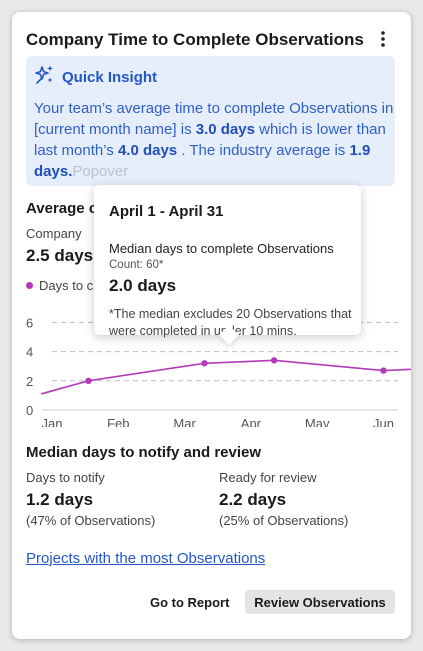 This screenshot has width=423, height=651. Describe the element at coordinates (66, 285) in the screenshot. I see `legend-label: Days to c` at that location.